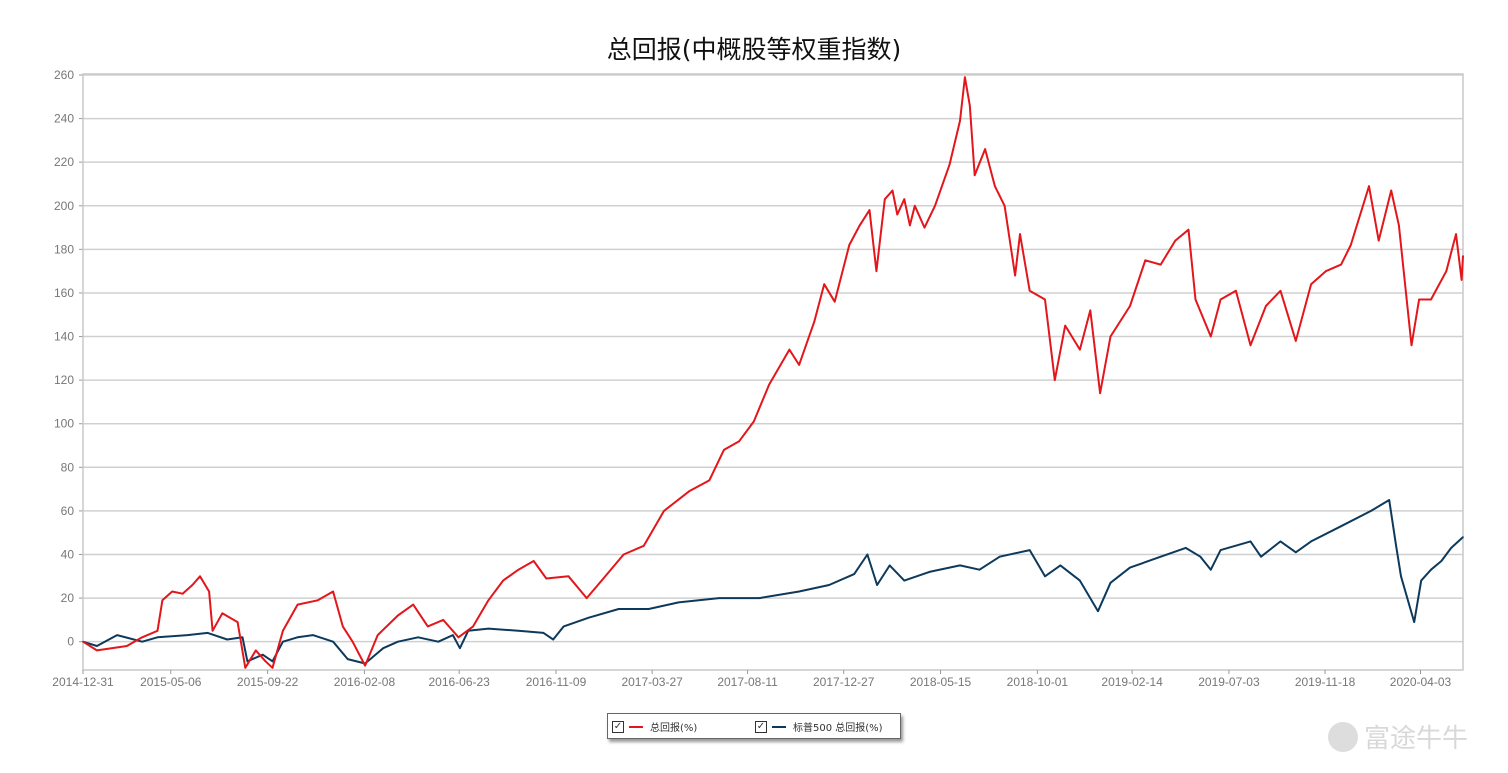 This screenshot has width=1508, height=773. What do you see at coordinates (365, 682) in the screenshot?
I see `x-tick-label: 2016-02-08` at bounding box center [365, 682].